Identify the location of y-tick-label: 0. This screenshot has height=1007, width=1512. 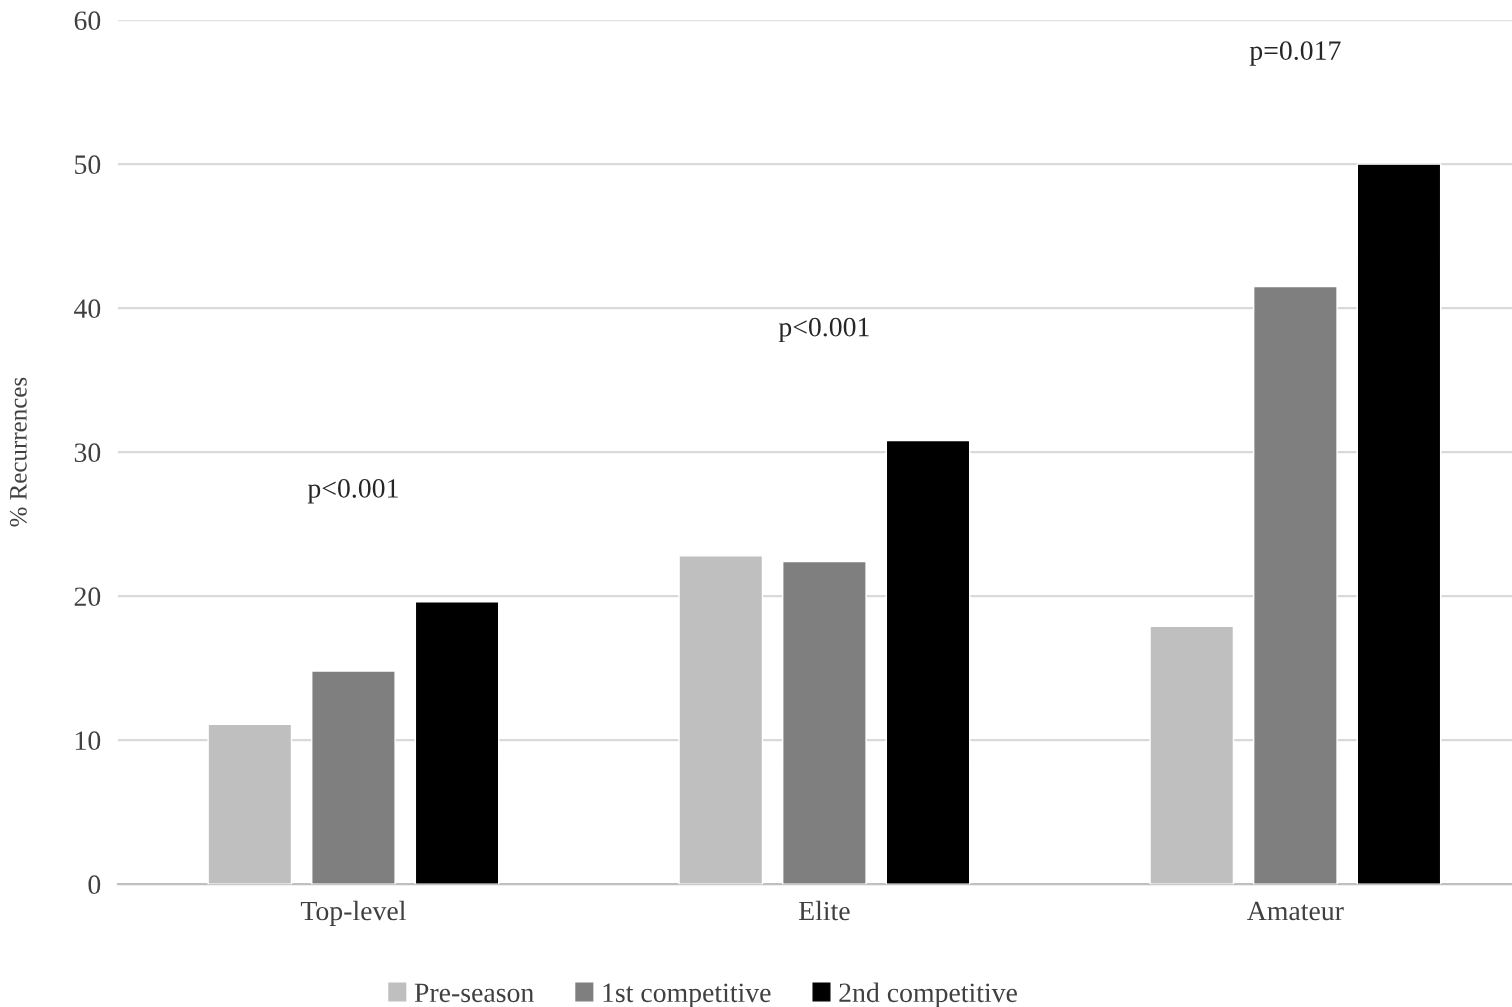
(94, 885).